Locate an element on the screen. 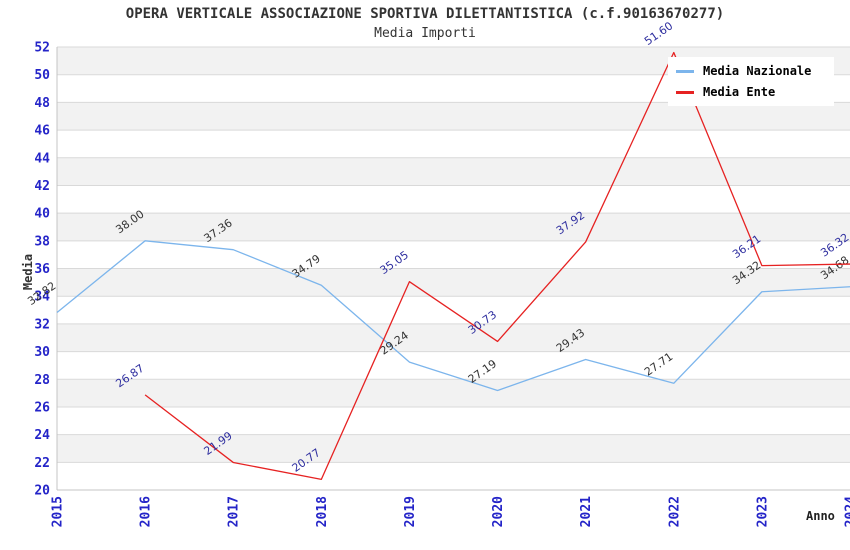 This screenshot has width=850, height=550. y-axis-title: Media is located at coordinates (28, 272).